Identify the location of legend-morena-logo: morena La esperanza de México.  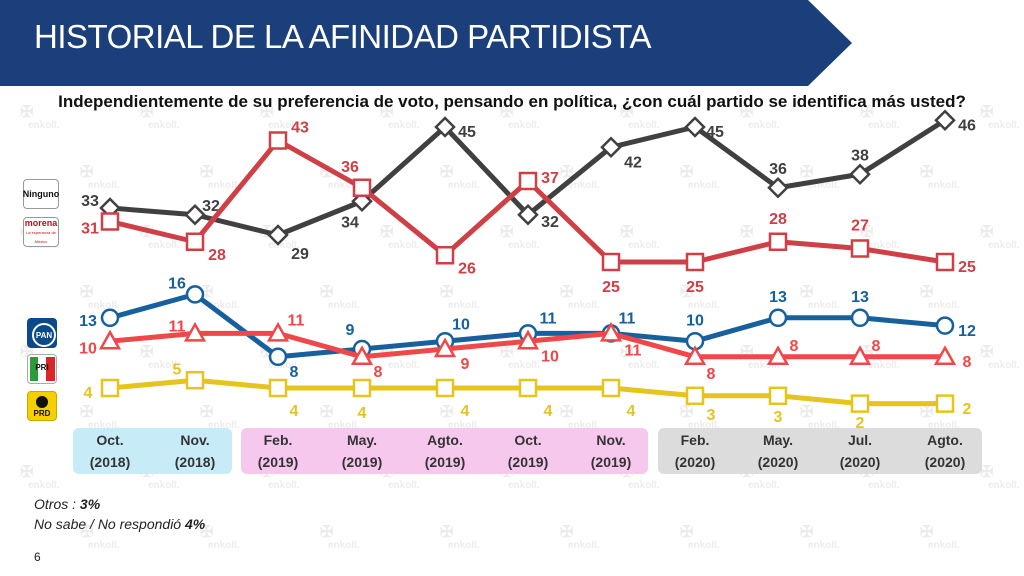
(41, 232).